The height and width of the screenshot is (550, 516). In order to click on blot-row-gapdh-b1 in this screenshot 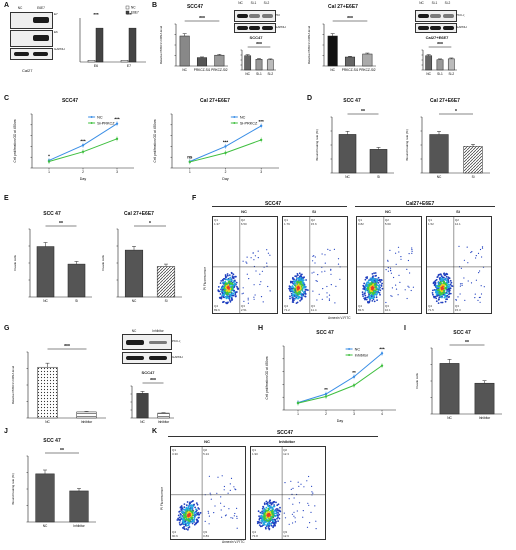, I will do `click(255, 28)`.